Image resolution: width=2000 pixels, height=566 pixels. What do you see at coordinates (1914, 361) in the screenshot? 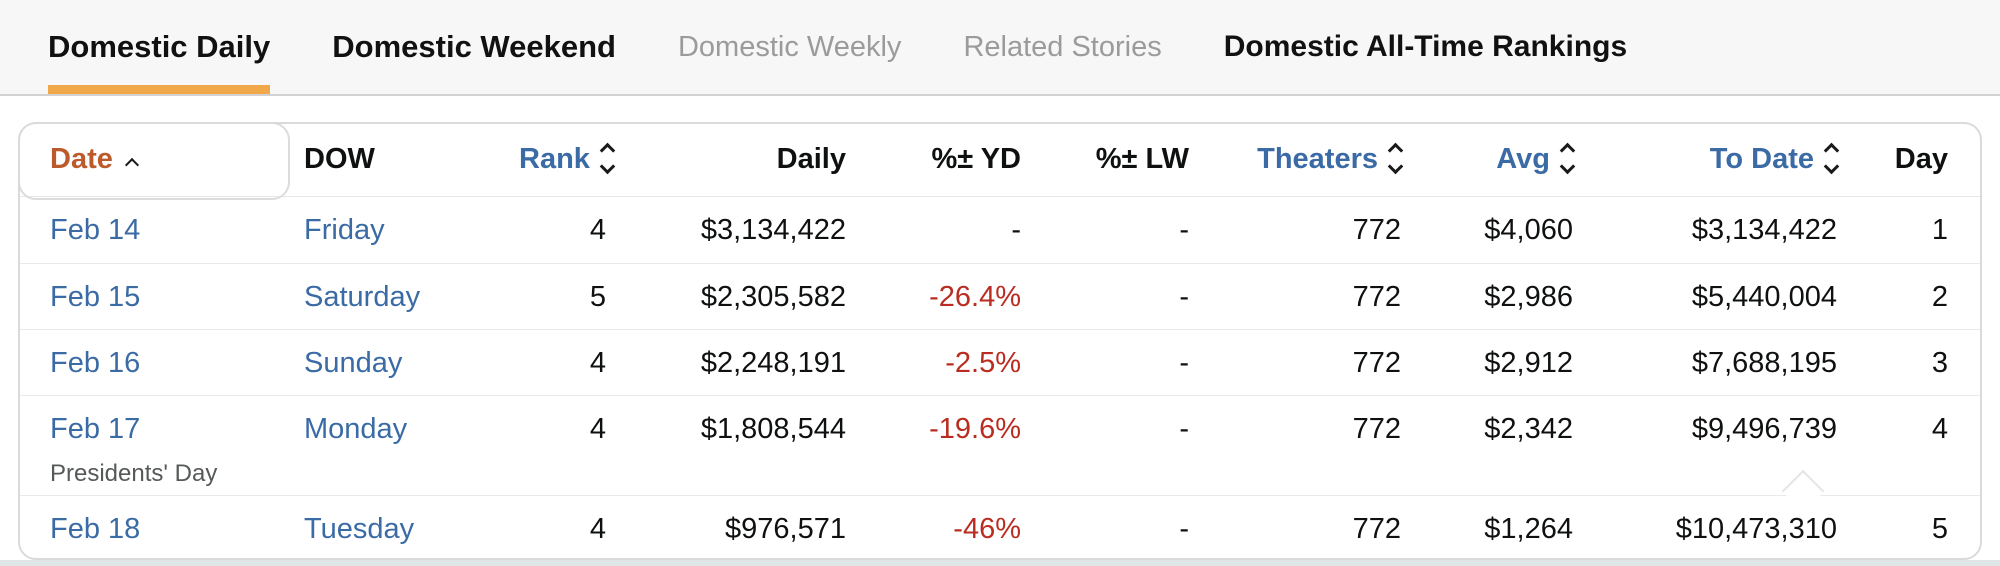
I see `day-cell: 3` at bounding box center [1914, 361].